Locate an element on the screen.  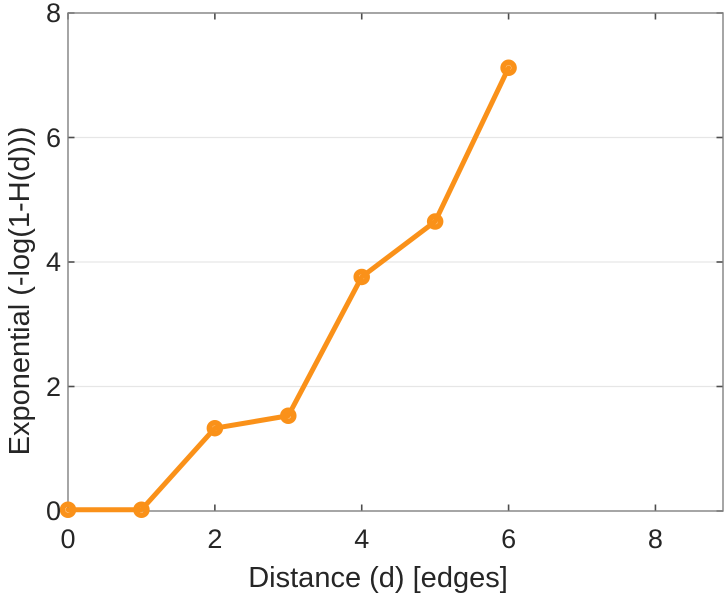
x-tick-label: 6 is located at coordinates (509, 539).